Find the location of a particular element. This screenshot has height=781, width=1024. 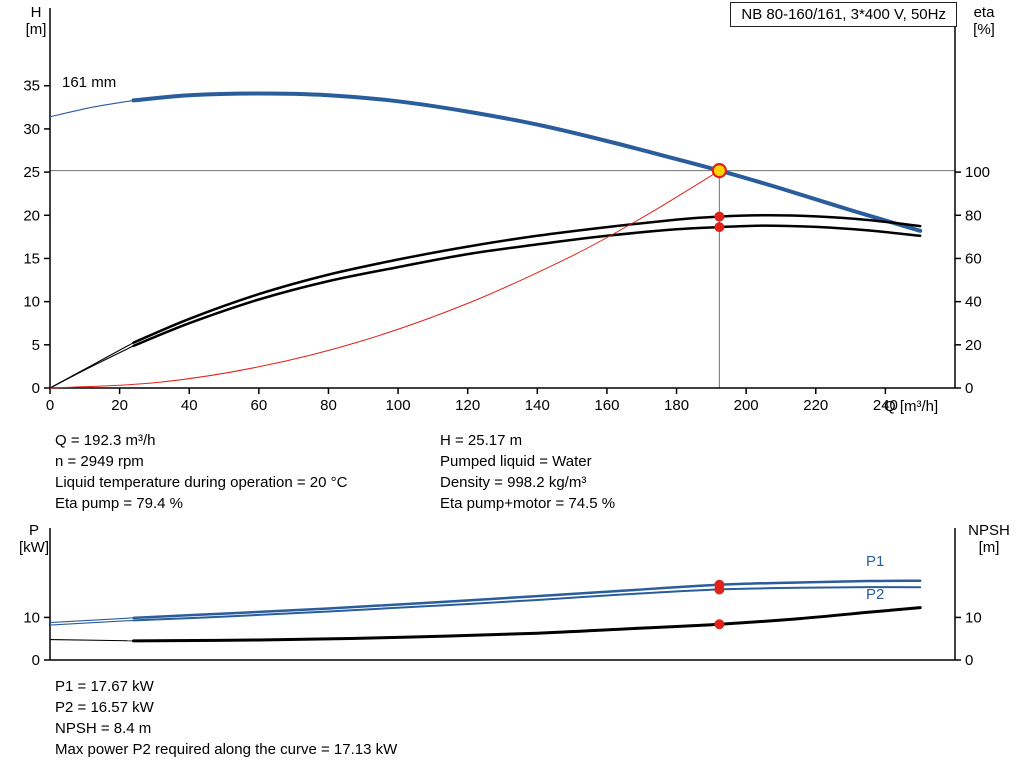

qh-eta-chart-x-tick-label: 40 is located at coordinates (189, 405).